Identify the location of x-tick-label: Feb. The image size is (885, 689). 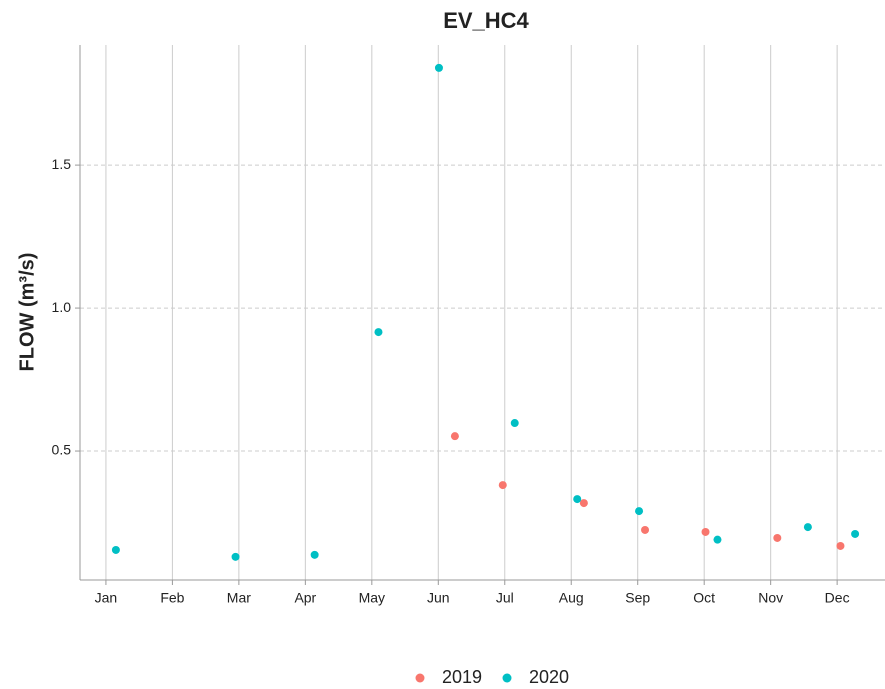
(172, 598).